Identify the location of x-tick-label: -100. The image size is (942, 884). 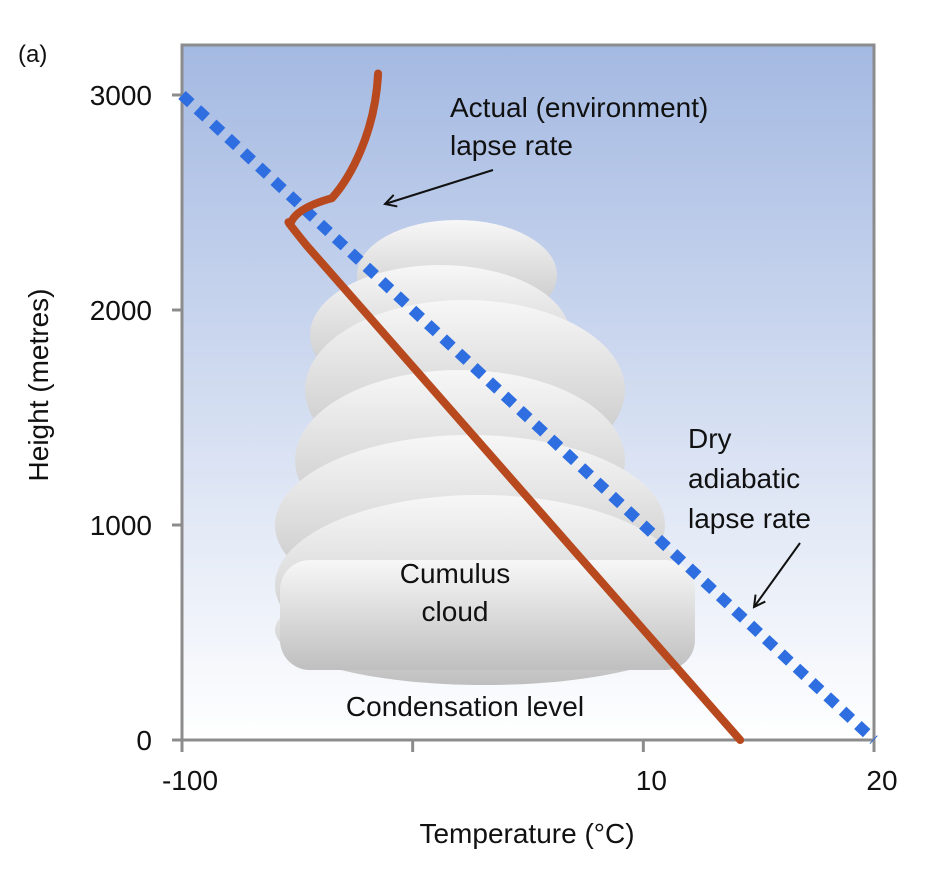
(190, 780).